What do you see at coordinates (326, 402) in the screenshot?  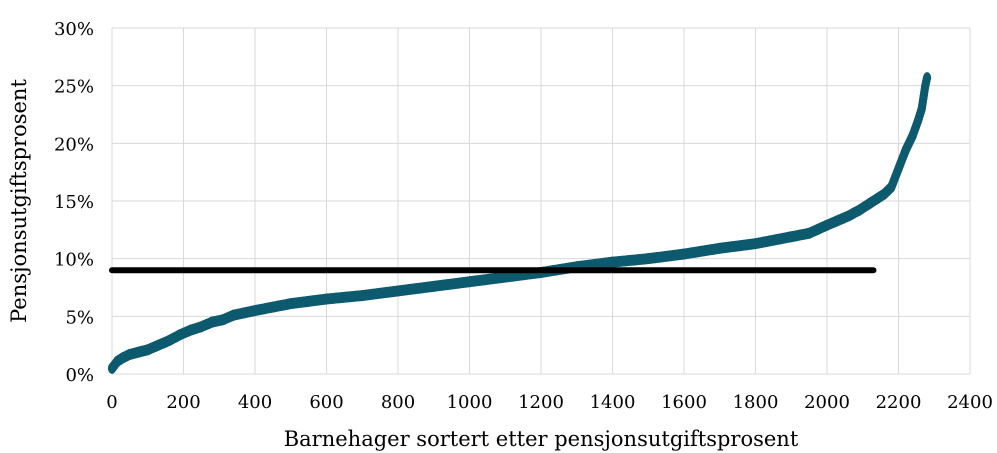 I see `x-tick-label: 600` at bounding box center [326, 402].